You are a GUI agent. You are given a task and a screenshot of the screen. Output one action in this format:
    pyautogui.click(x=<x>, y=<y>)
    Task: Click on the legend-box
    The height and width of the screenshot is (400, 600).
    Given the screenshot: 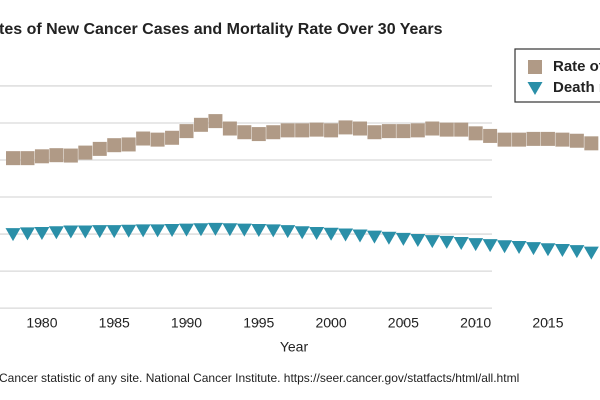 What is the action you would take?
    pyautogui.click(x=557, y=75)
    